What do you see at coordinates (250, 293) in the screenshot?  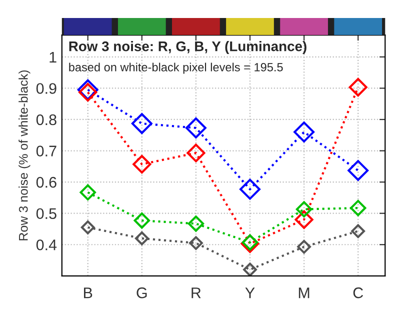 I see `x-tick-label: Y` at bounding box center [250, 293].